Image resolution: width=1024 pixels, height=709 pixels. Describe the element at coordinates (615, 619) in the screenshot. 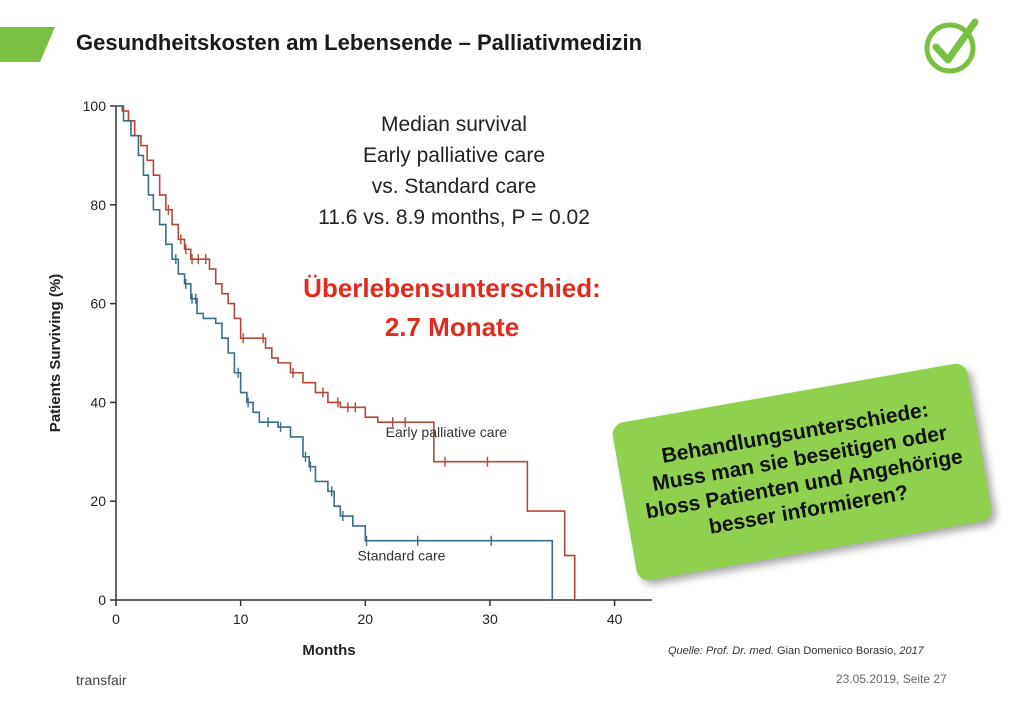

I see `x-tick-label: 40` at that location.